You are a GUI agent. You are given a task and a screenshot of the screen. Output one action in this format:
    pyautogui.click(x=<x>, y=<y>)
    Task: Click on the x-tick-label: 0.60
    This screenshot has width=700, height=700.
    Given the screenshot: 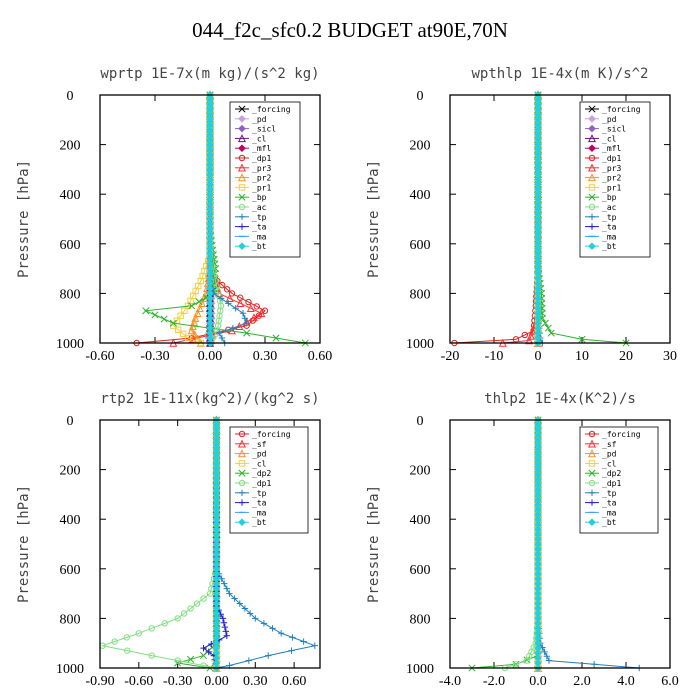 What is the action you would take?
    pyautogui.click(x=320, y=356)
    